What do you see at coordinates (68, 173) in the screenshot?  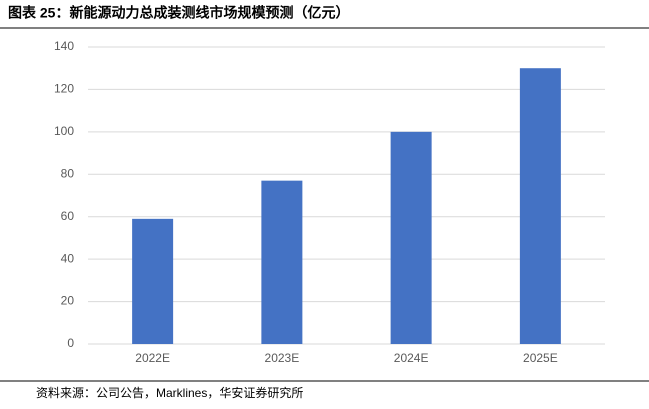 I see `y-tick-label: 80` at bounding box center [68, 173].